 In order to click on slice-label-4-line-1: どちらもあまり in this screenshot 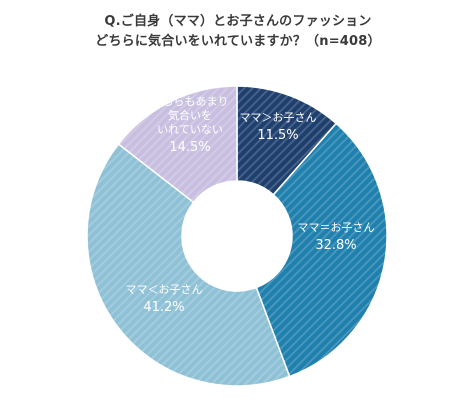, I will do `click(190, 101)`.